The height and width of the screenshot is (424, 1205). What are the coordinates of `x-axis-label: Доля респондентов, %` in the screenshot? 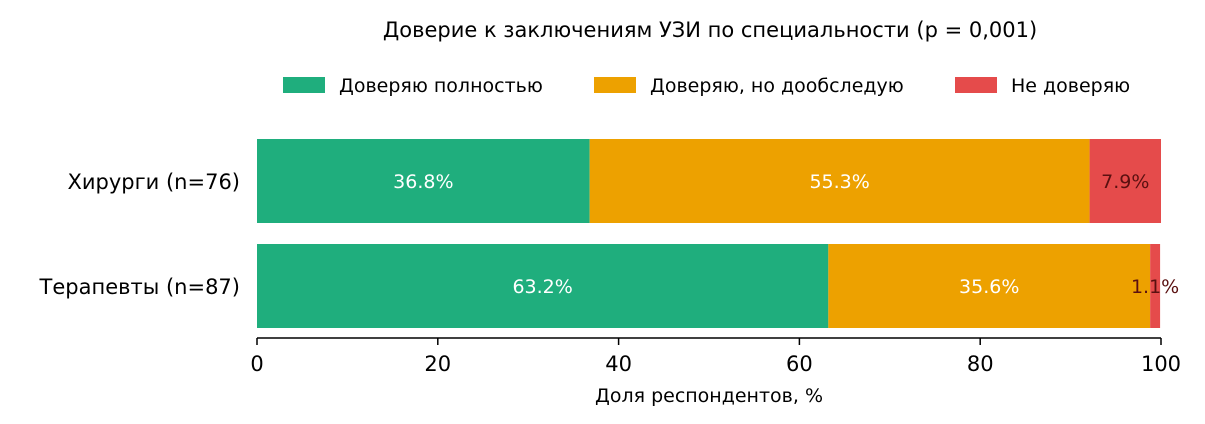 It's located at (709, 396).